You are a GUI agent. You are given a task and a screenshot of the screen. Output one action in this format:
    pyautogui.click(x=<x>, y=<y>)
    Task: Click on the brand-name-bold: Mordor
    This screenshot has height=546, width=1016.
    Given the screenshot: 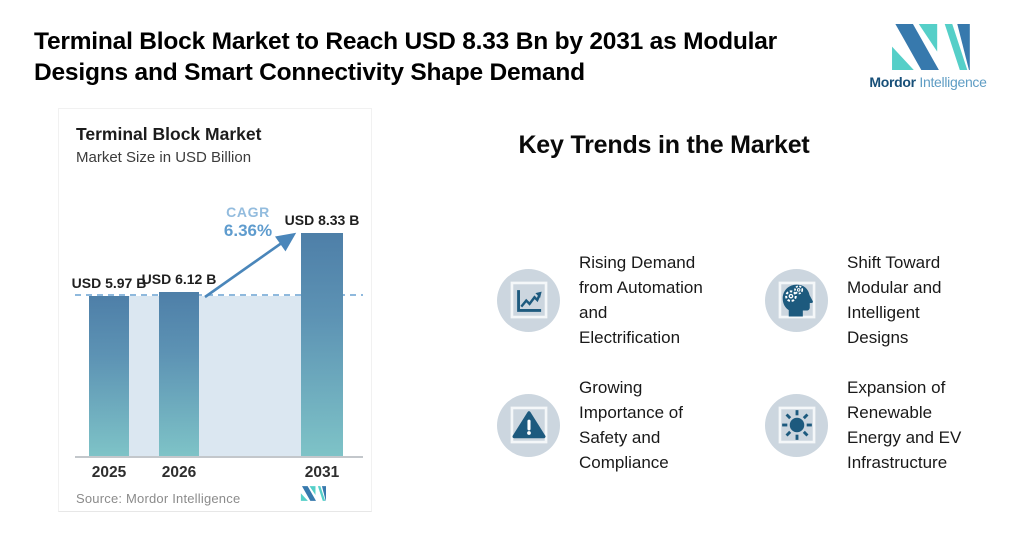 What is the action you would take?
    pyautogui.click(x=892, y=82)
    